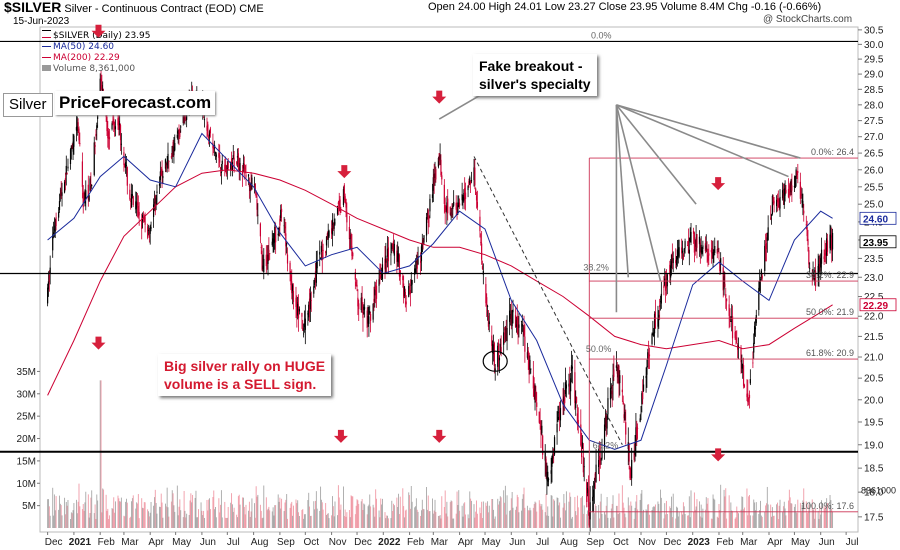 The width and height of the screenshot is (900, 550). What do you see at coordinates (875, 219) in the screenshot?
I see `price-tag-24.60: 24.60` at bounding box center [875, 219].